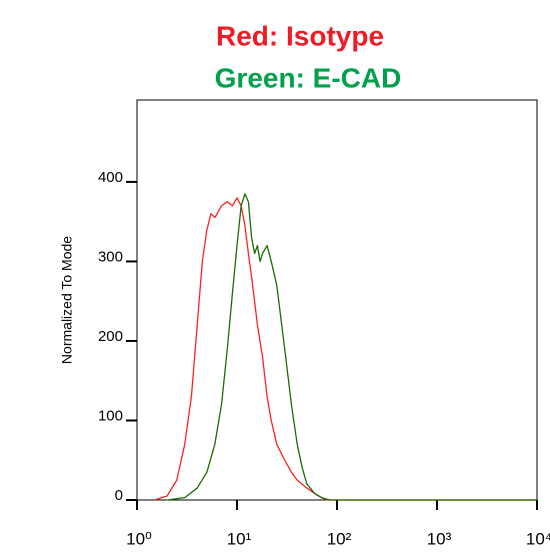 The width and height of the screenshot is (550, 555). What do you see at coordinates (110, 415) in the screenshot?
I see `y-tick-label: 100` at bounding box center [110, 415].